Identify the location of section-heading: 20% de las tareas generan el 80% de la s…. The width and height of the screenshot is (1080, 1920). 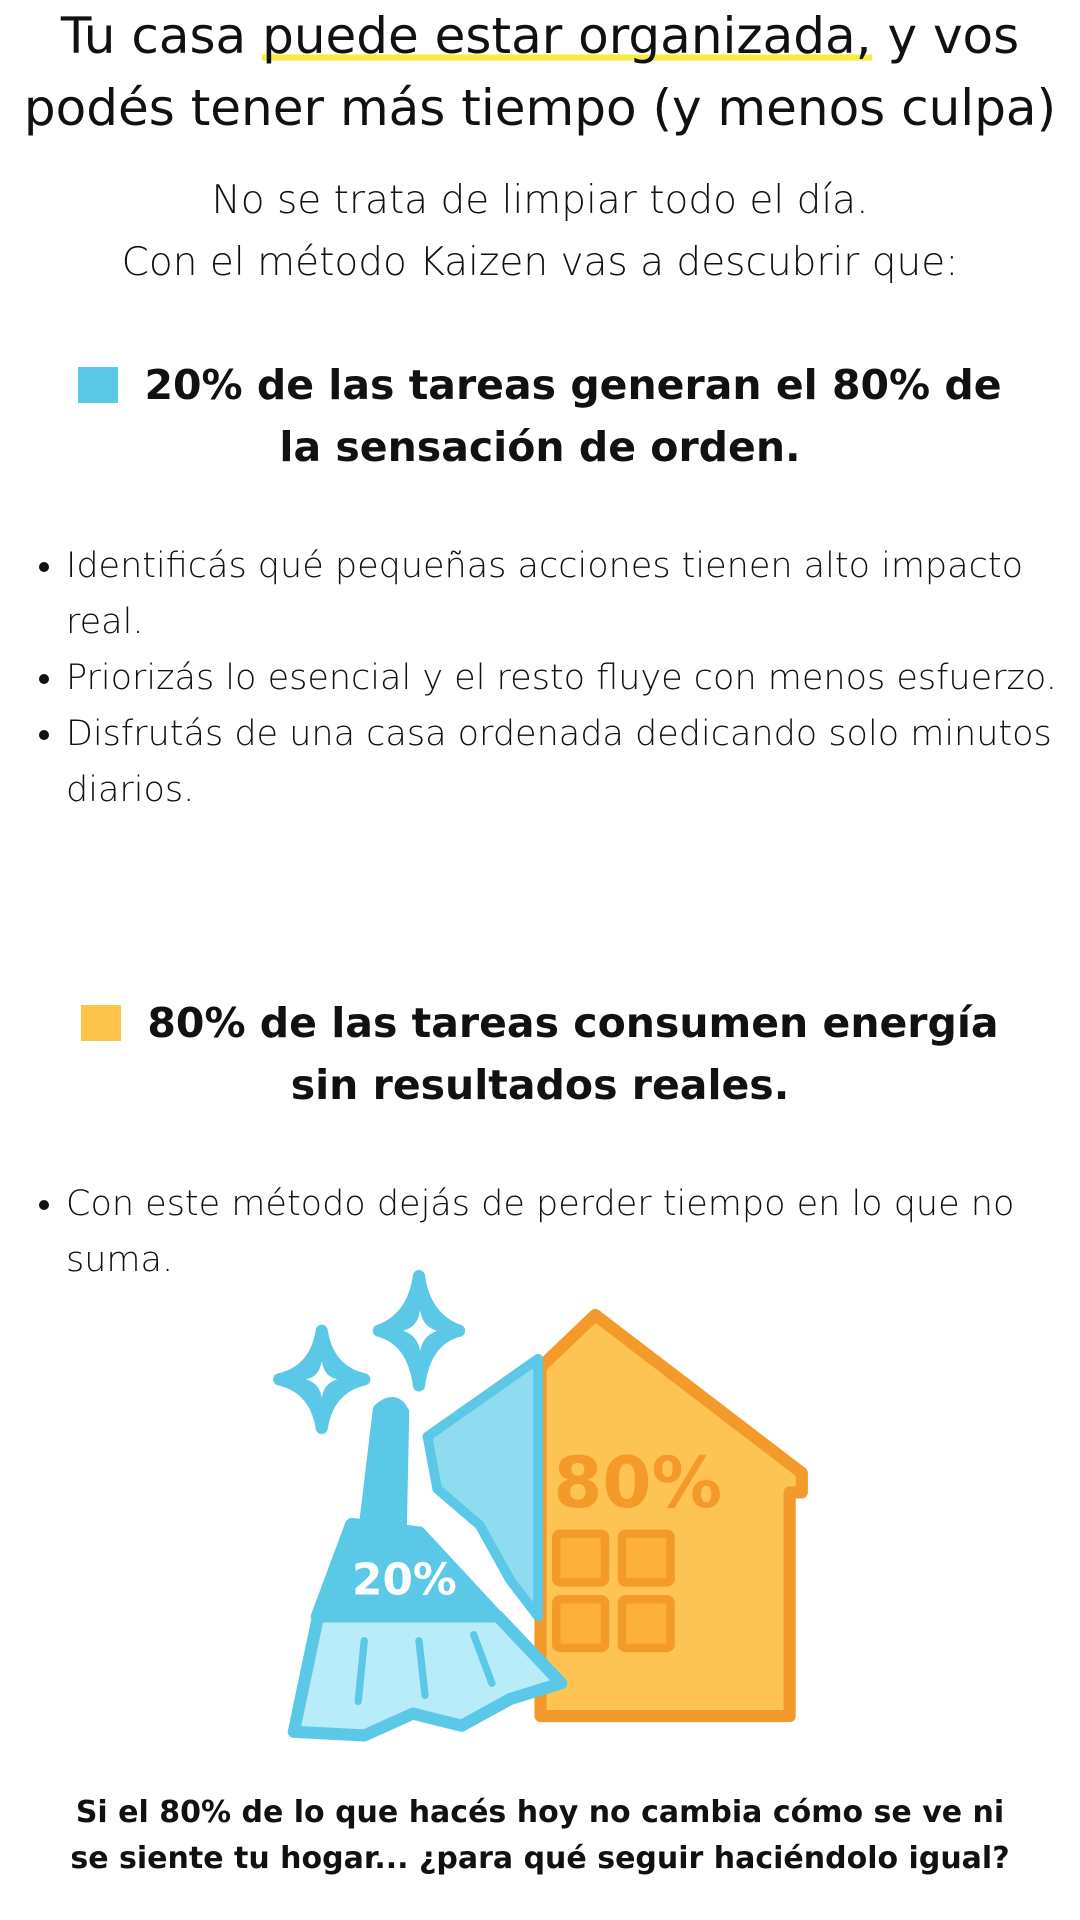
(540, 416).